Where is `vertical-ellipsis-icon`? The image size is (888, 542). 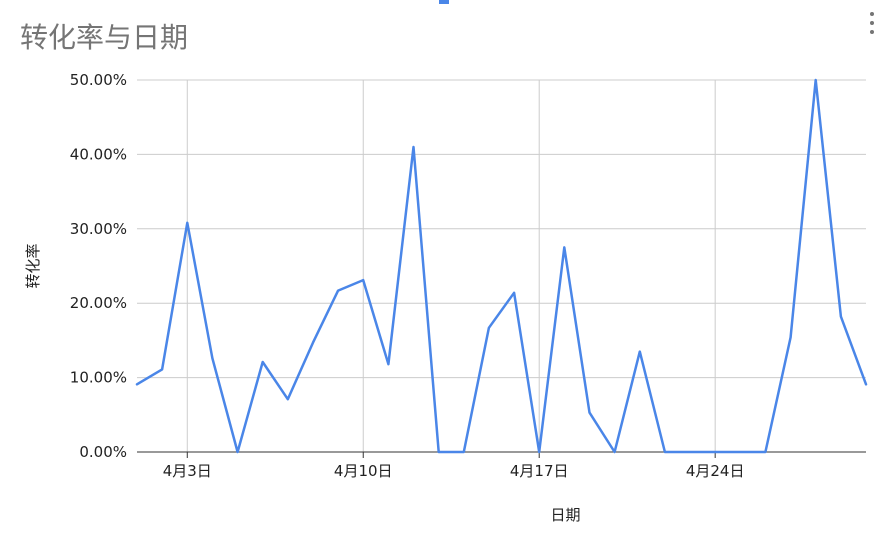
vertical-ellipsis-icon is located at coordinates (872, 23).